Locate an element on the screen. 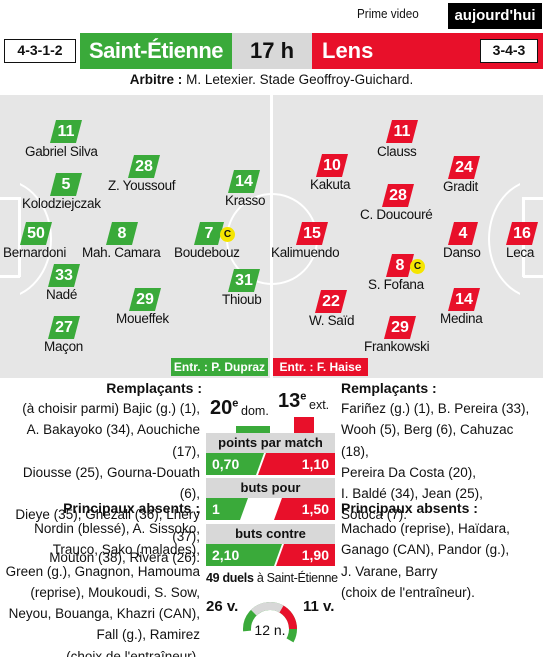 The height and width of the screenshot is (657, 543). home-absent-line: Nordin (blessé), A. Sissoko, is located at coordinates (117, 528).